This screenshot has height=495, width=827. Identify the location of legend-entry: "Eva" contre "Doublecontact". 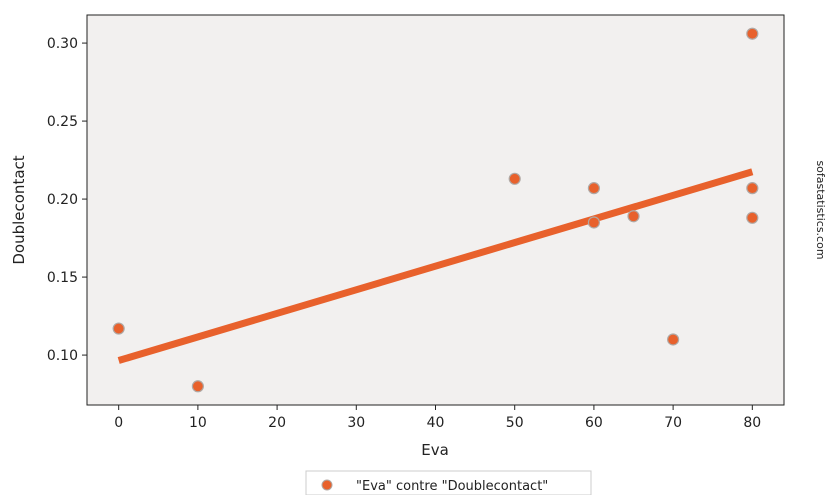
(452, 486).